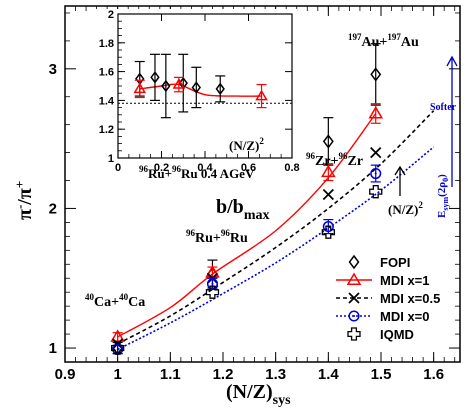 The image size is (466, 409). What do you see at coordinates (400, 180) in the screenshot?
I see `nz-arrow` at bounding box center [400, 180].